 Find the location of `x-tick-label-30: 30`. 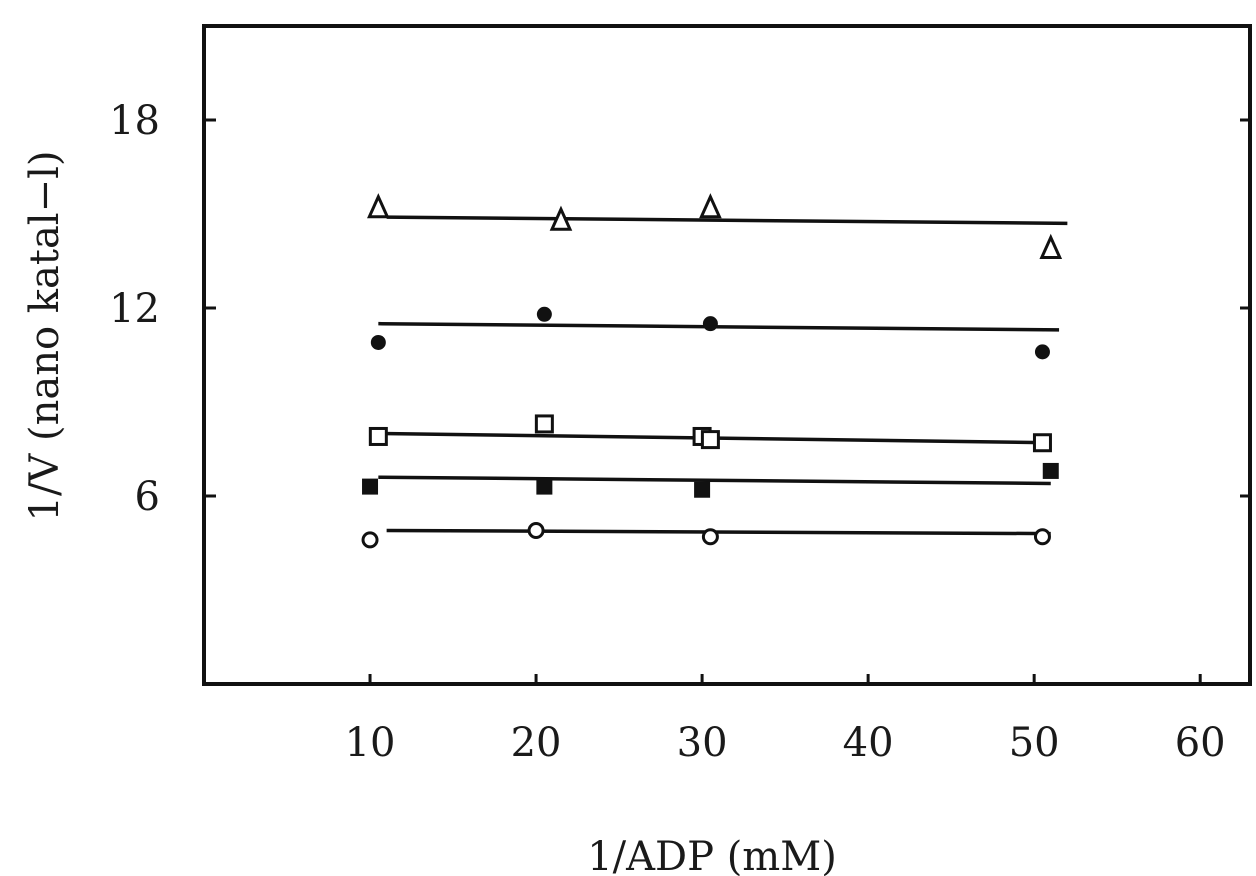

x-tick-label-30: 30 is located at coordinates (702, 743).